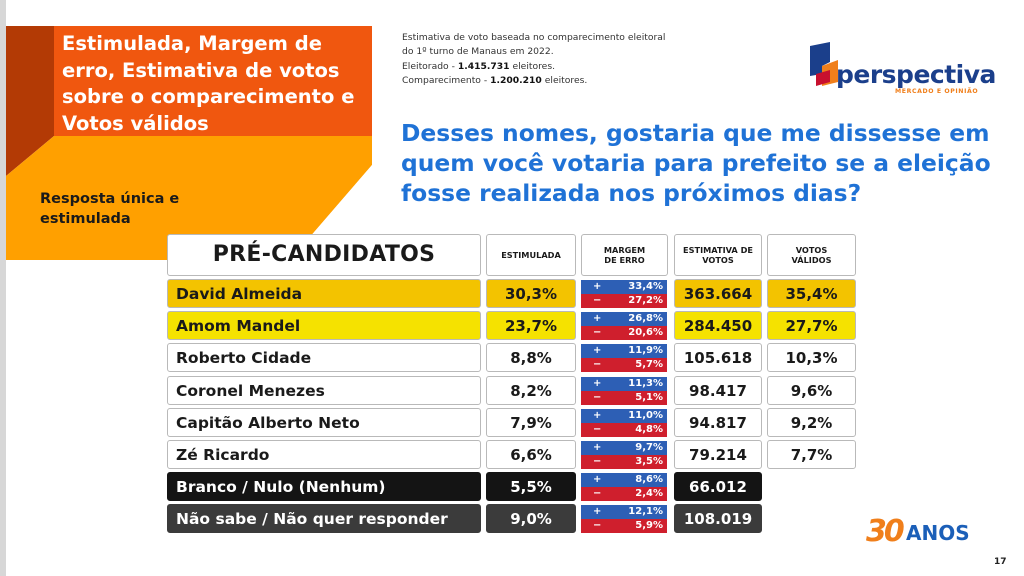 The height and width of the screenshot is (576, 1024). Describe the element at coordinates (531, 486) in the screenshot. I see `stimulated-value: 5,5%` at that location.